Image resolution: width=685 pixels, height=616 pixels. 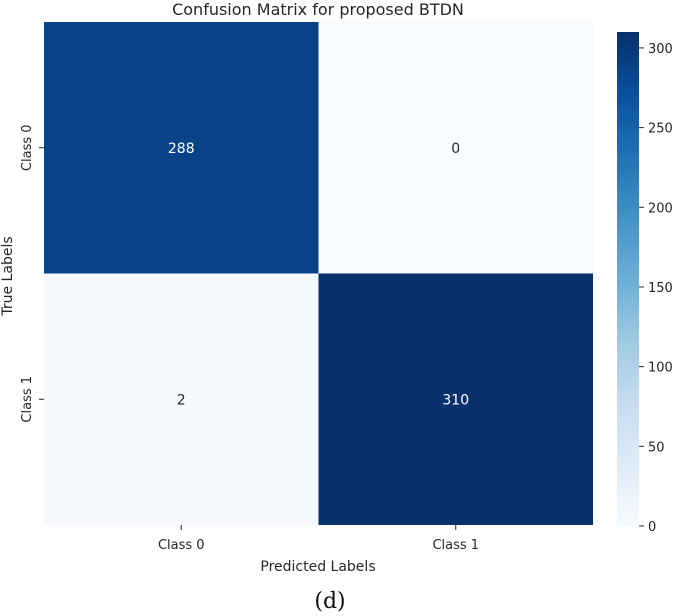 What do you see at coordinates (27, 147) in the screenshot?
I see `y-tick-label: Class 0` at bounding box center [27, 147].